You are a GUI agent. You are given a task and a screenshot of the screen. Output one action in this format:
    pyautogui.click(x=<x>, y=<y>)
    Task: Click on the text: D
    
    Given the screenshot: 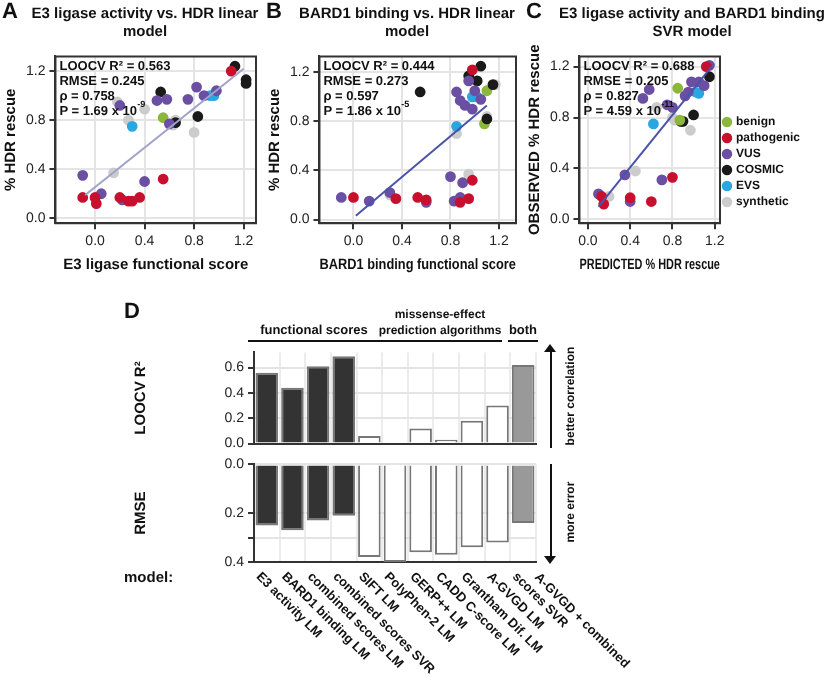 What is the action you would take?
    pyautogui.click(x=132, y=312)
    